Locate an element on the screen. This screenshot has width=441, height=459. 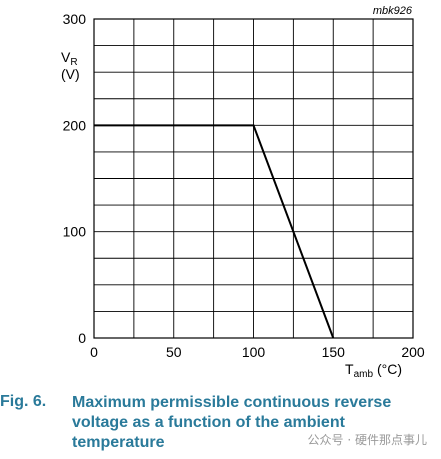
x-axis-label-main: T is located at coordinates (349, 369).